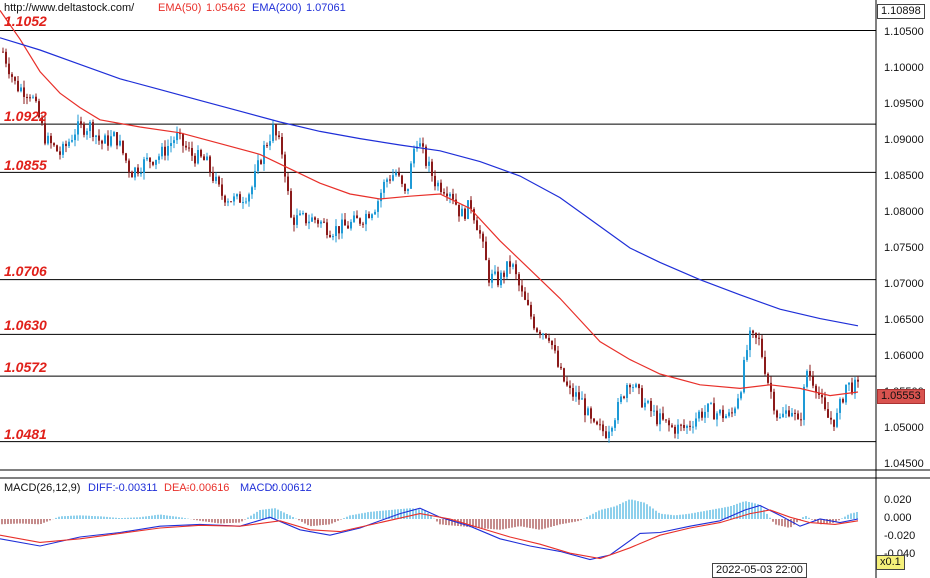  What do you see at coordinates (759, 570) in the screenshot?
I see `datetime-readout: 2022-05-03 22:00` at bounding box center [759, 570].